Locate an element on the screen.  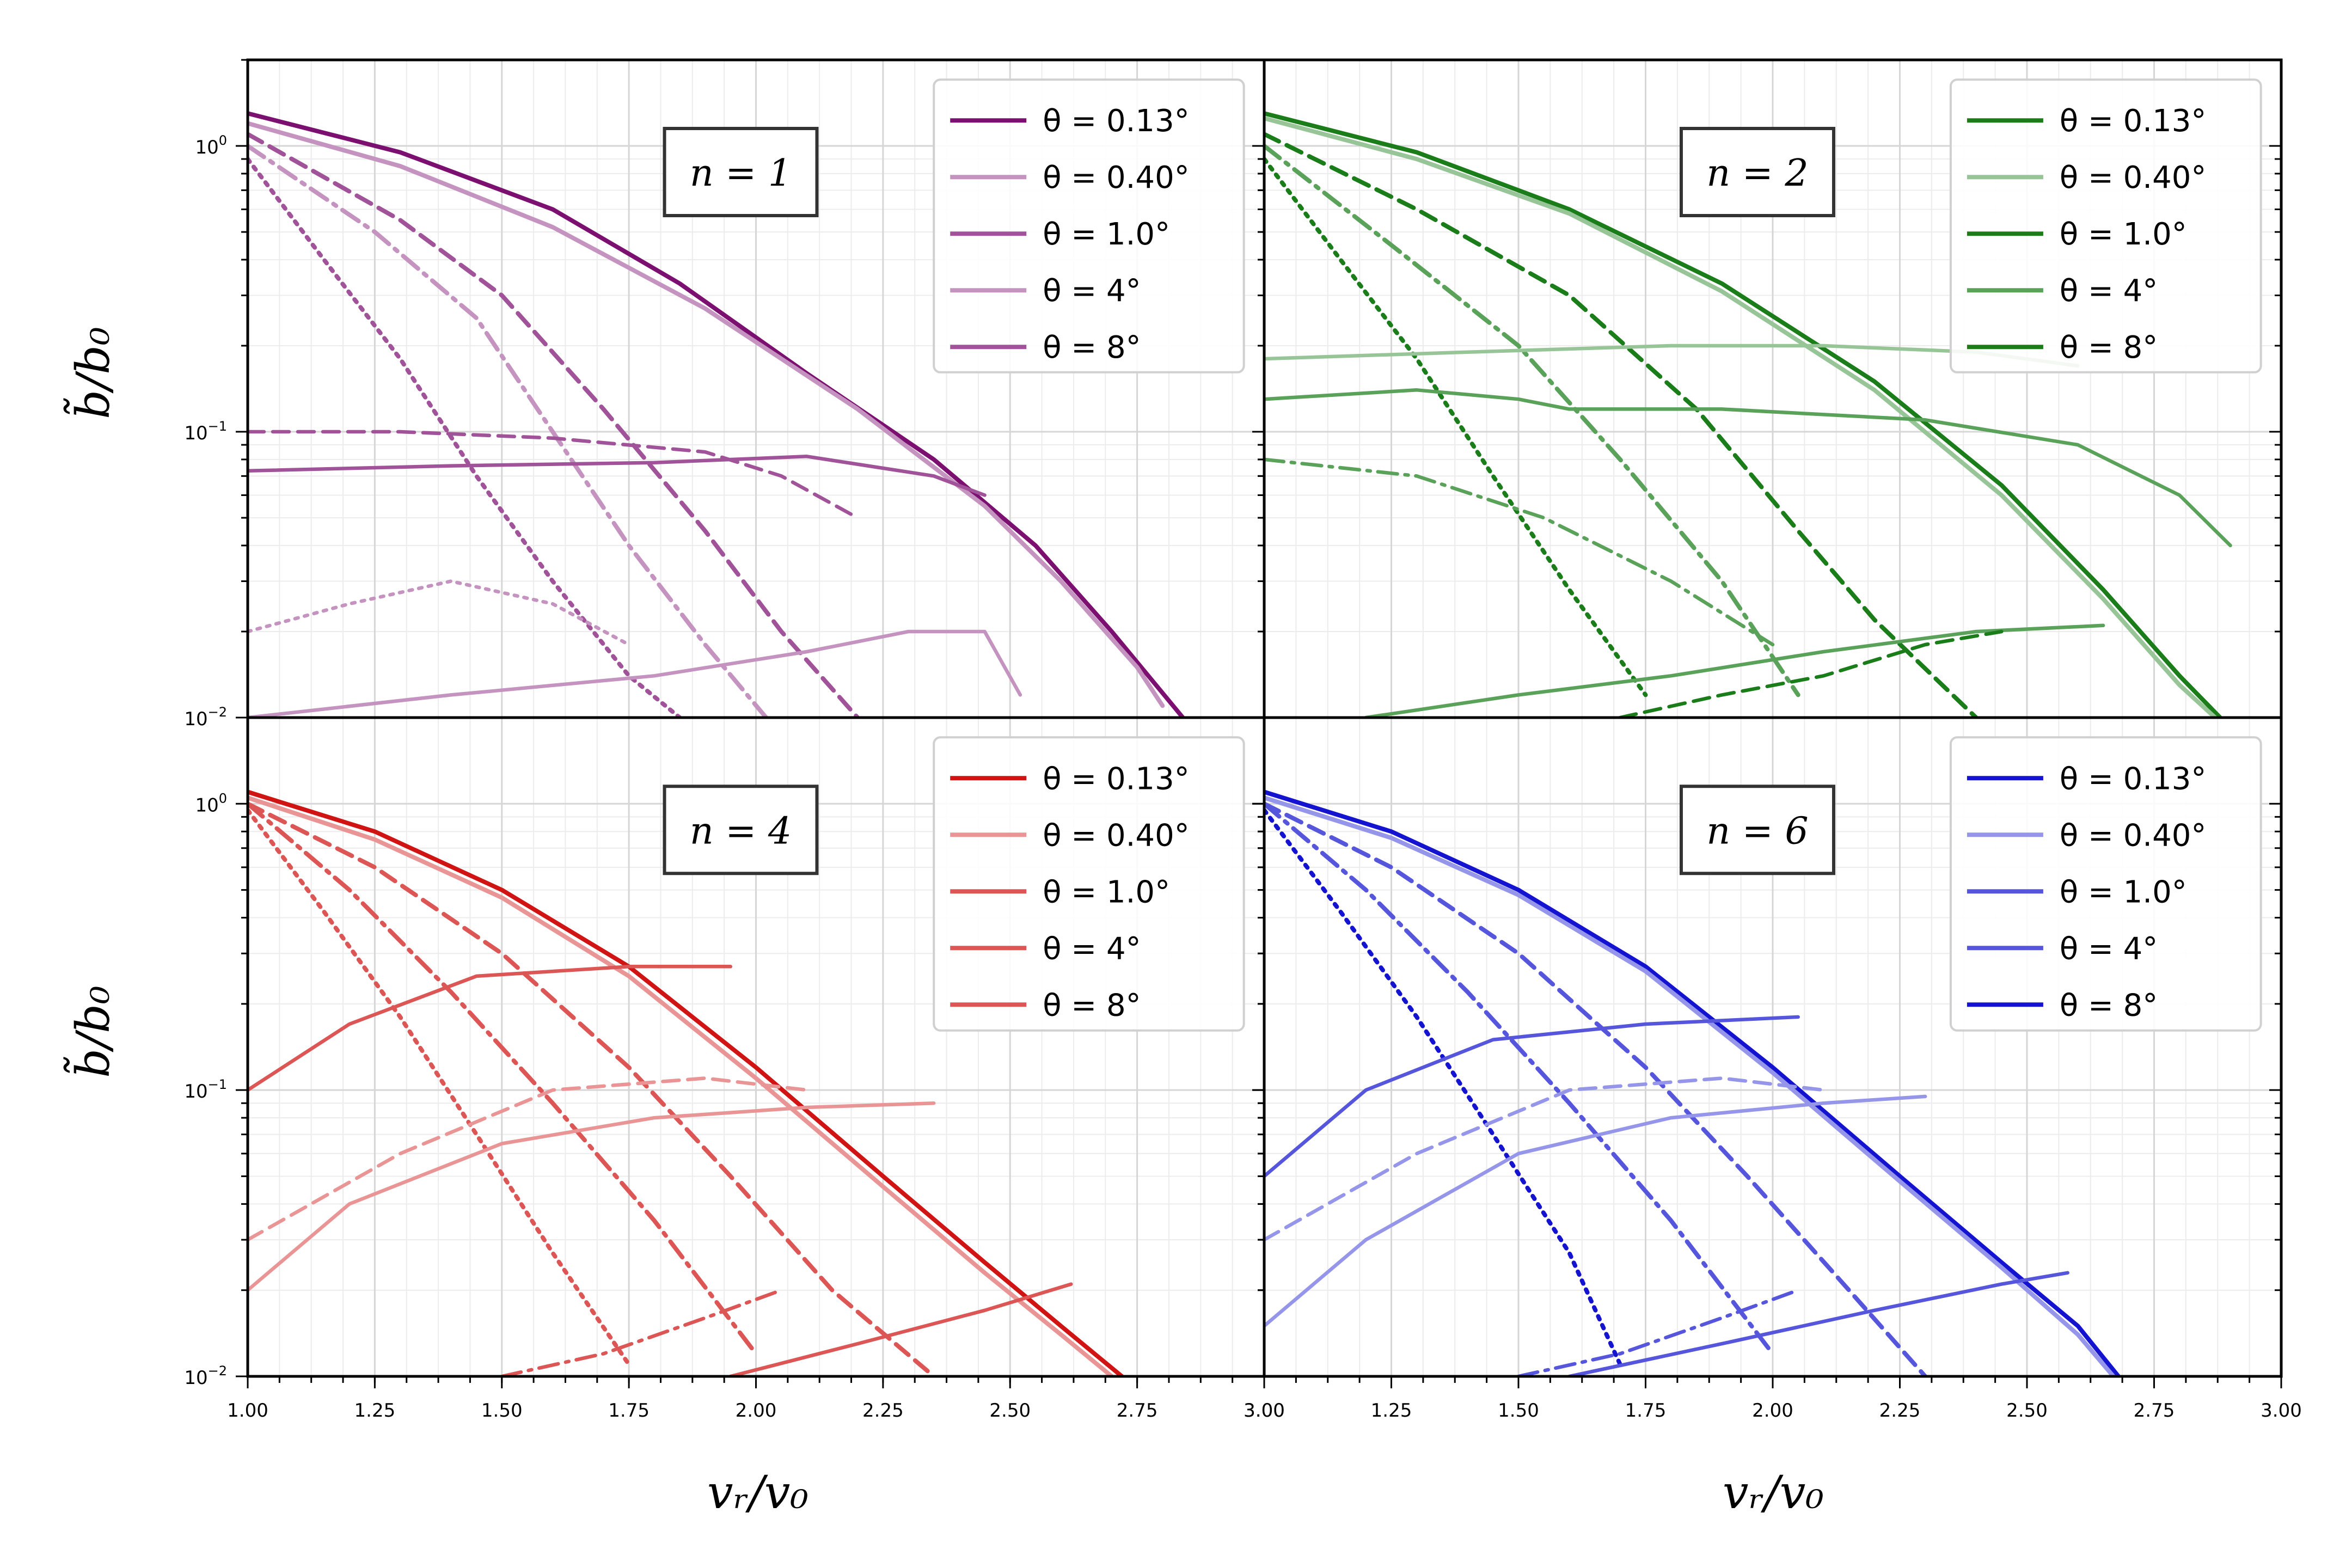
y-tick-label: 100 is located at coordinates (211, 145).